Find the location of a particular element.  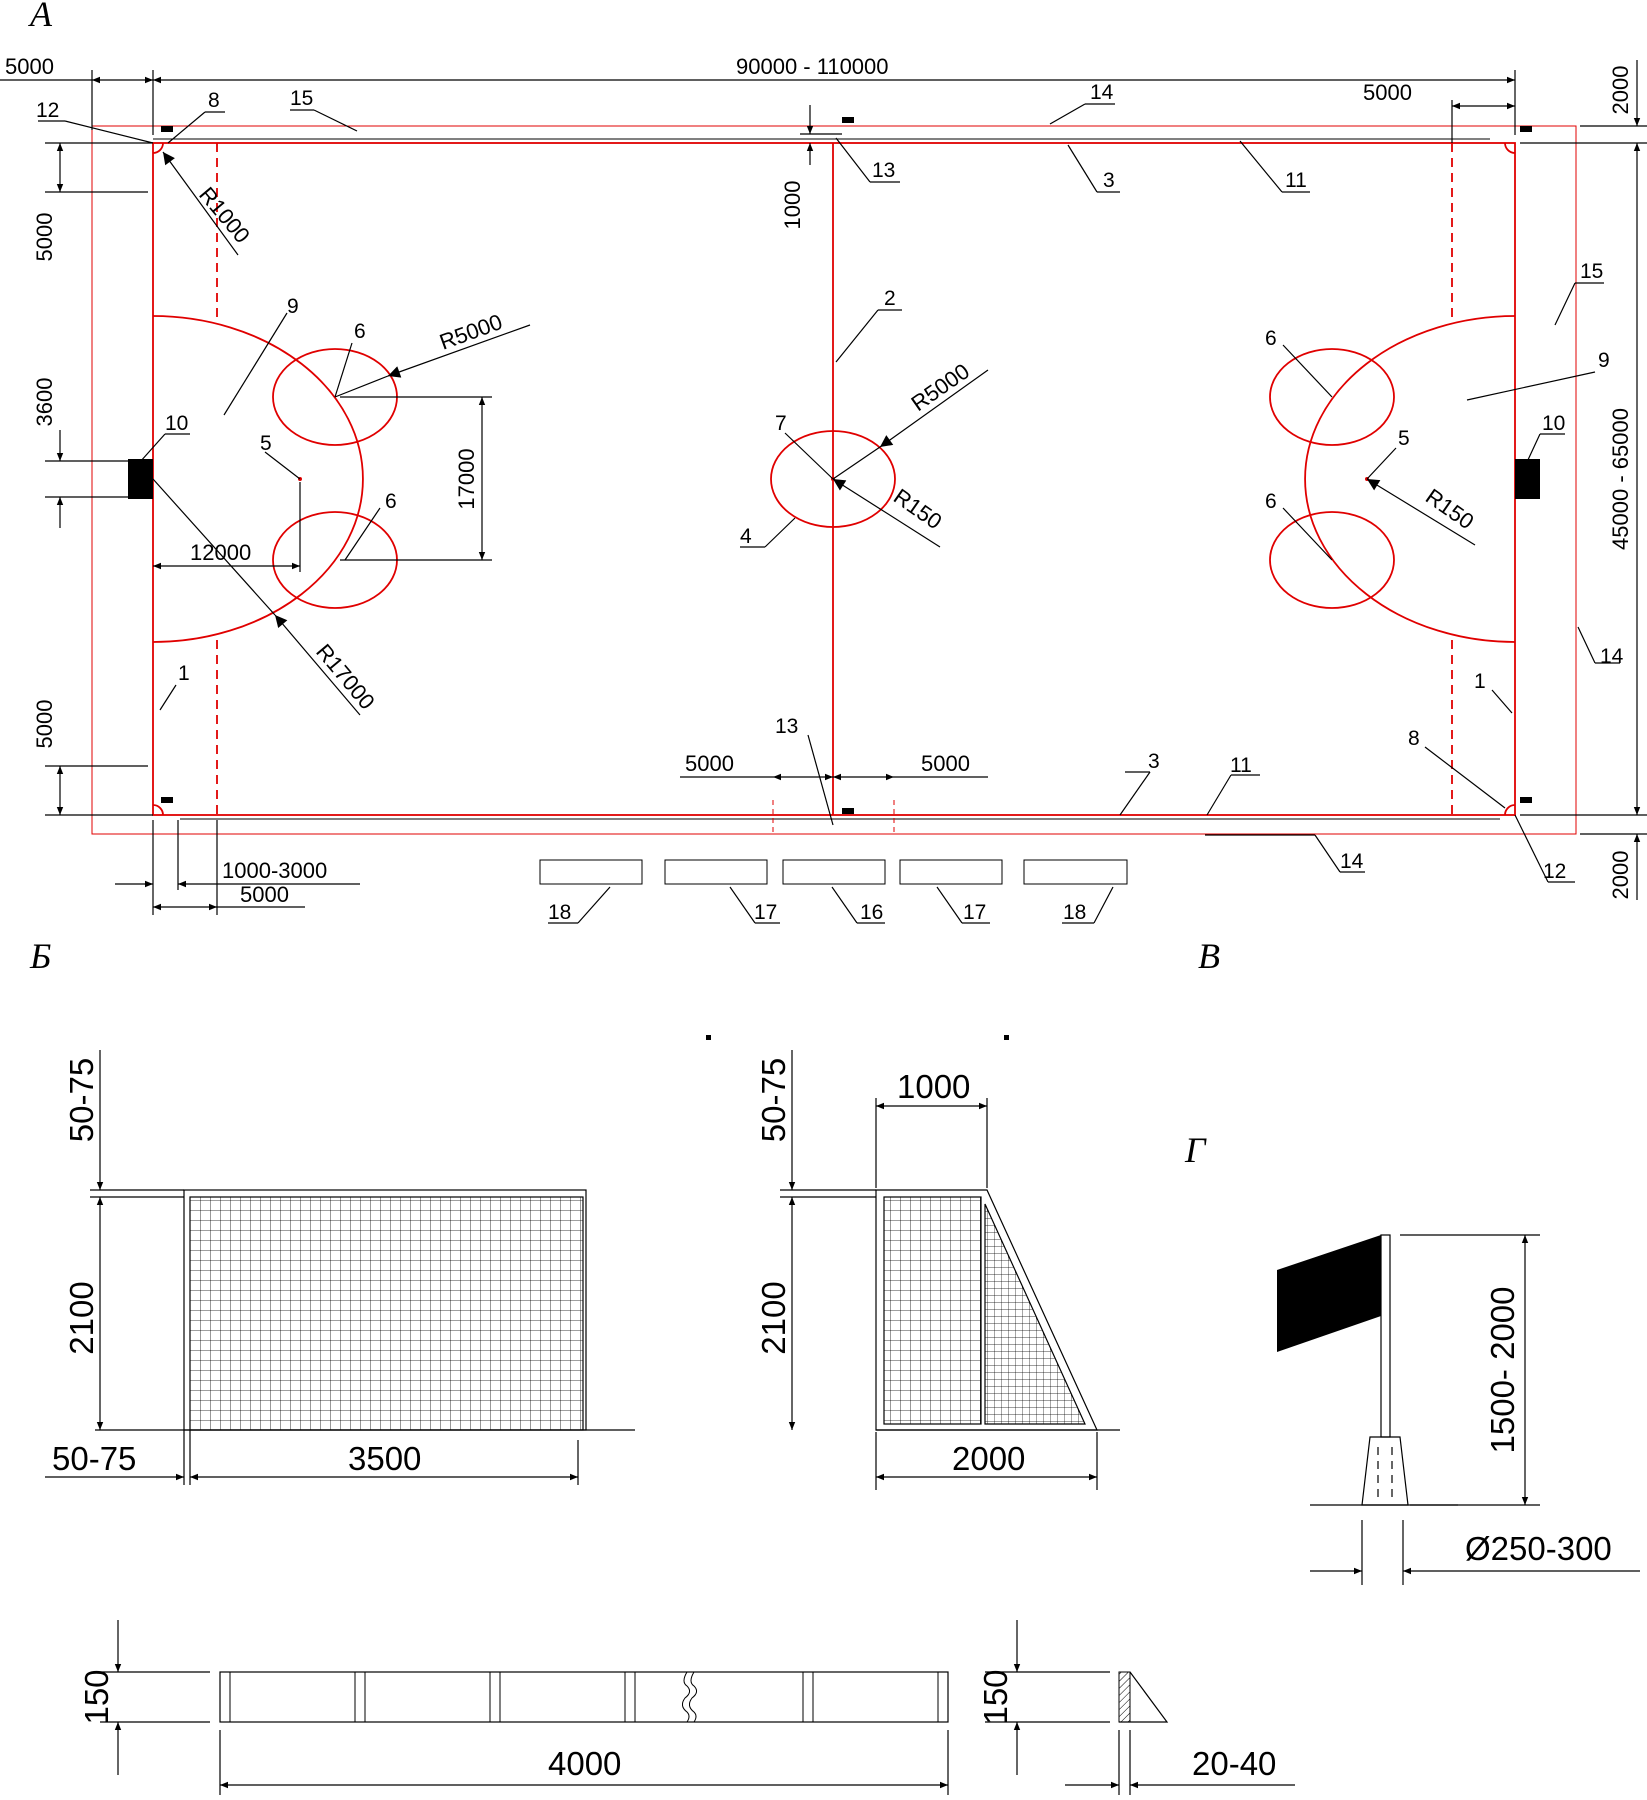

corner-flag-br is located at coordinates (1526, 800).